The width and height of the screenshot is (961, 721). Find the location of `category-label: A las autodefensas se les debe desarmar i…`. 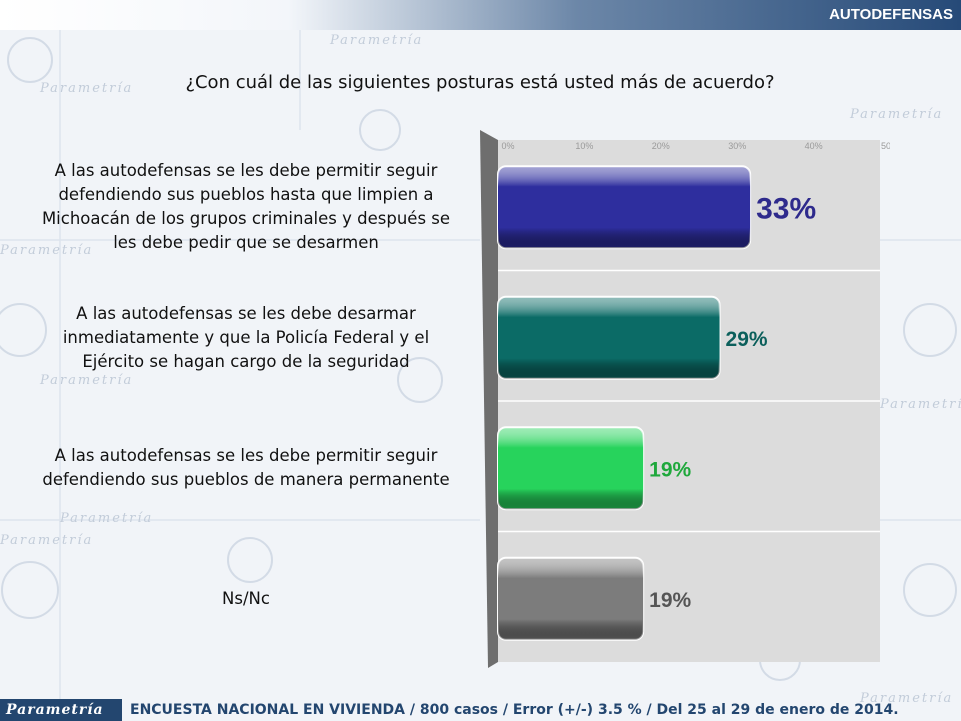

category-label: A las autodefensas se les debe desarmar i… is located at coordinates (246, 338).